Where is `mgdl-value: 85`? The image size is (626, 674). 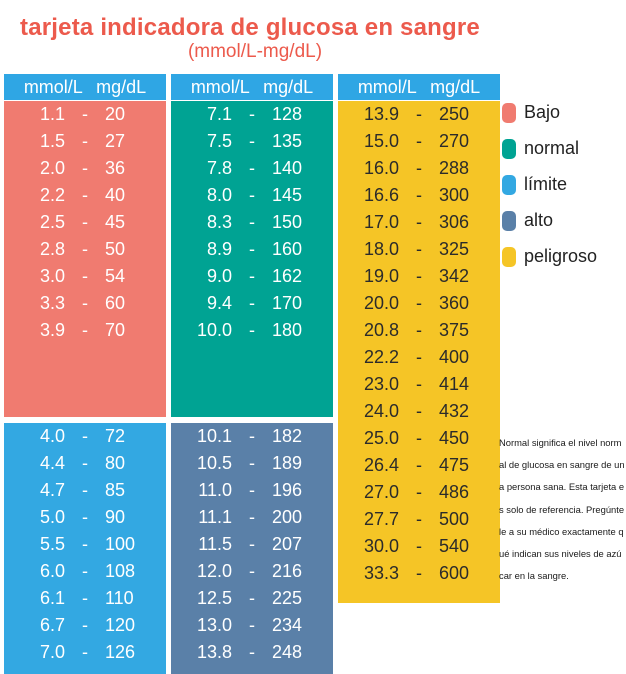
mgdl-value: 85 is located at coordinates (115, 490).